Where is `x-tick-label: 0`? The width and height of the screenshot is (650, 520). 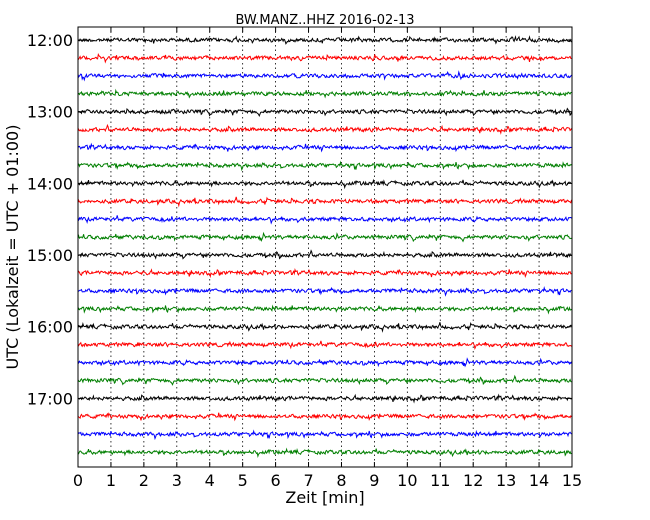 x-tick-label: 0 is located at coordinates (78, 480).